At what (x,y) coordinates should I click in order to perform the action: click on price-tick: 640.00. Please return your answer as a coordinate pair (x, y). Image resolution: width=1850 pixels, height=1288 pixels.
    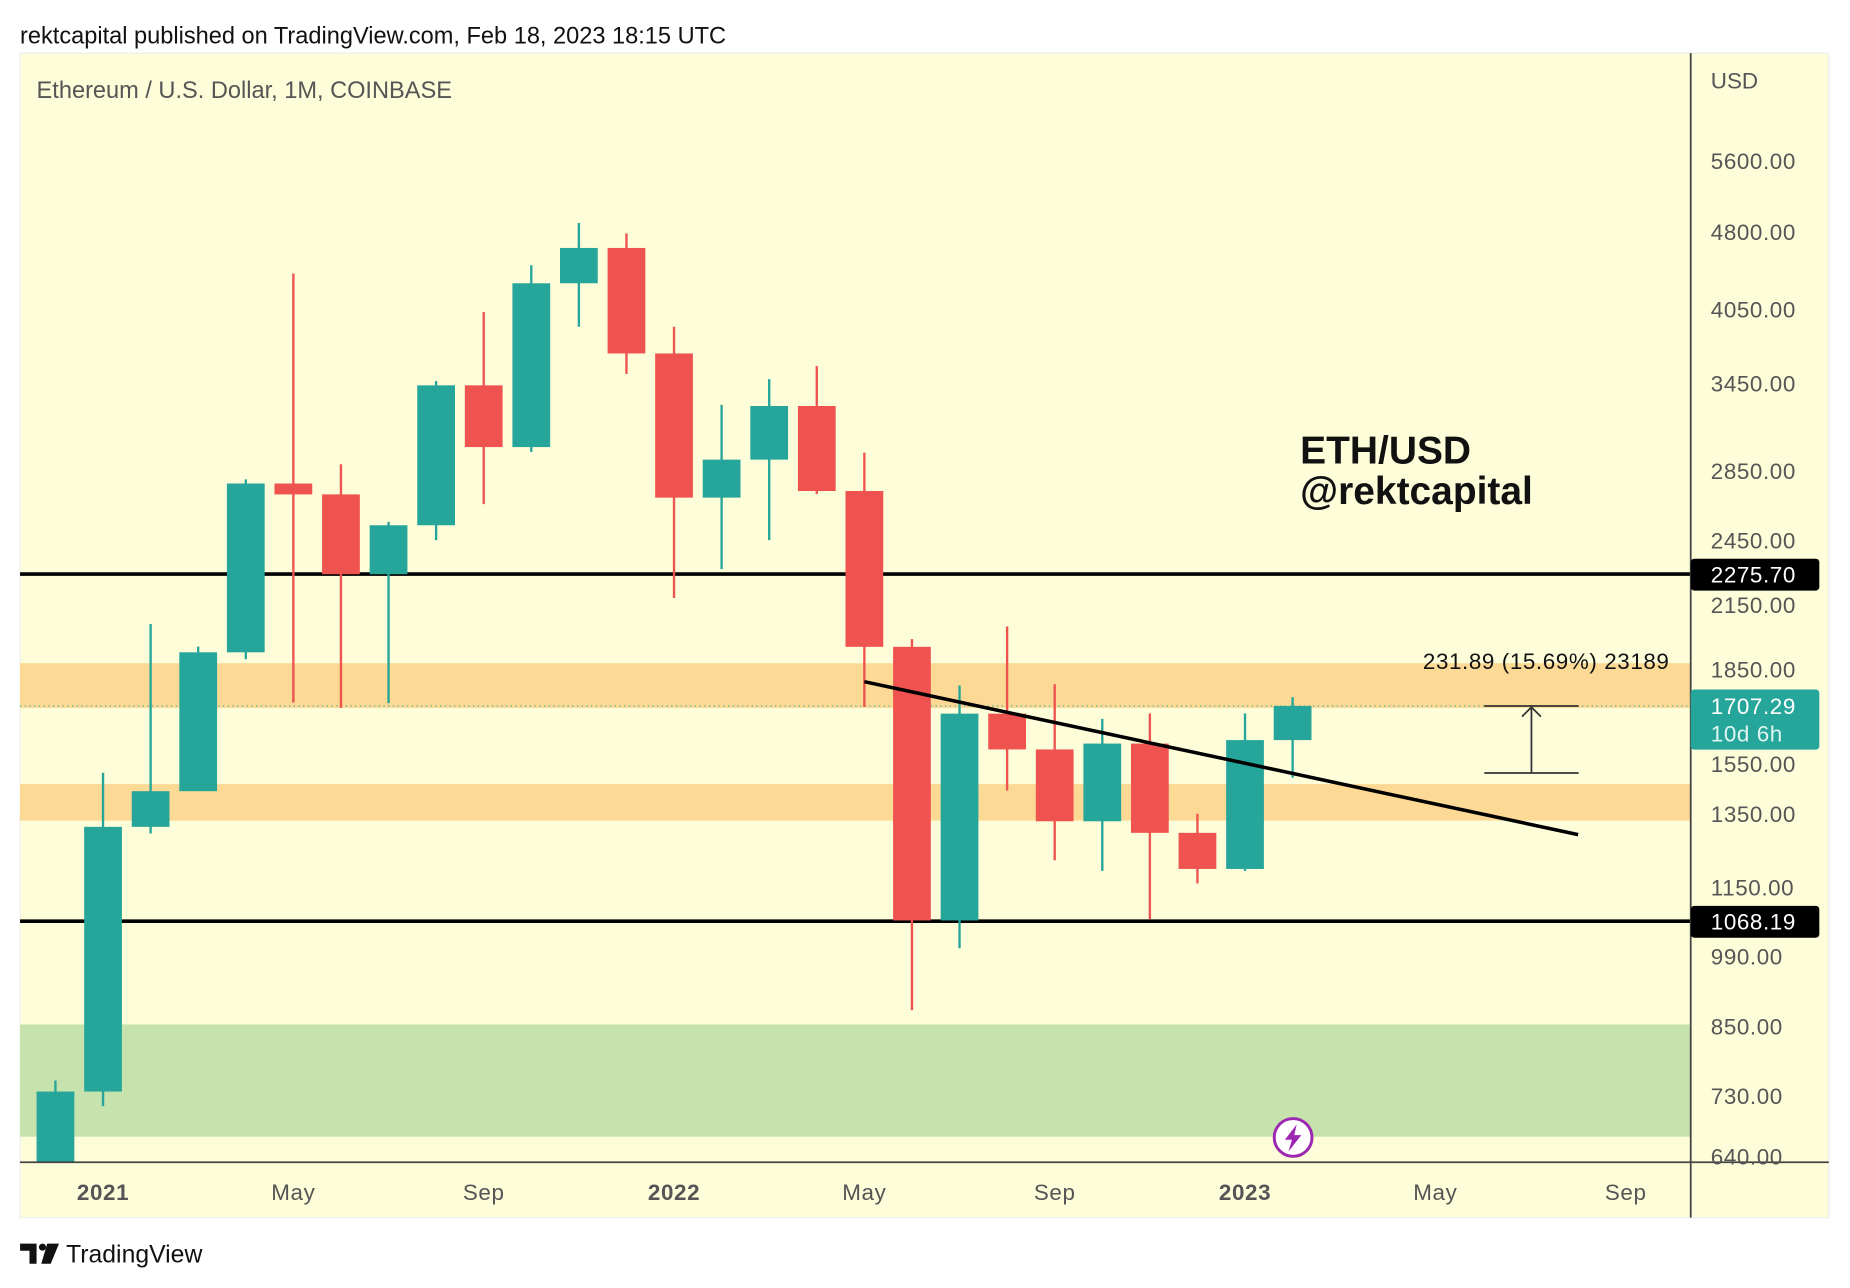
    Looking at the image, I should click on (1747, 1157).